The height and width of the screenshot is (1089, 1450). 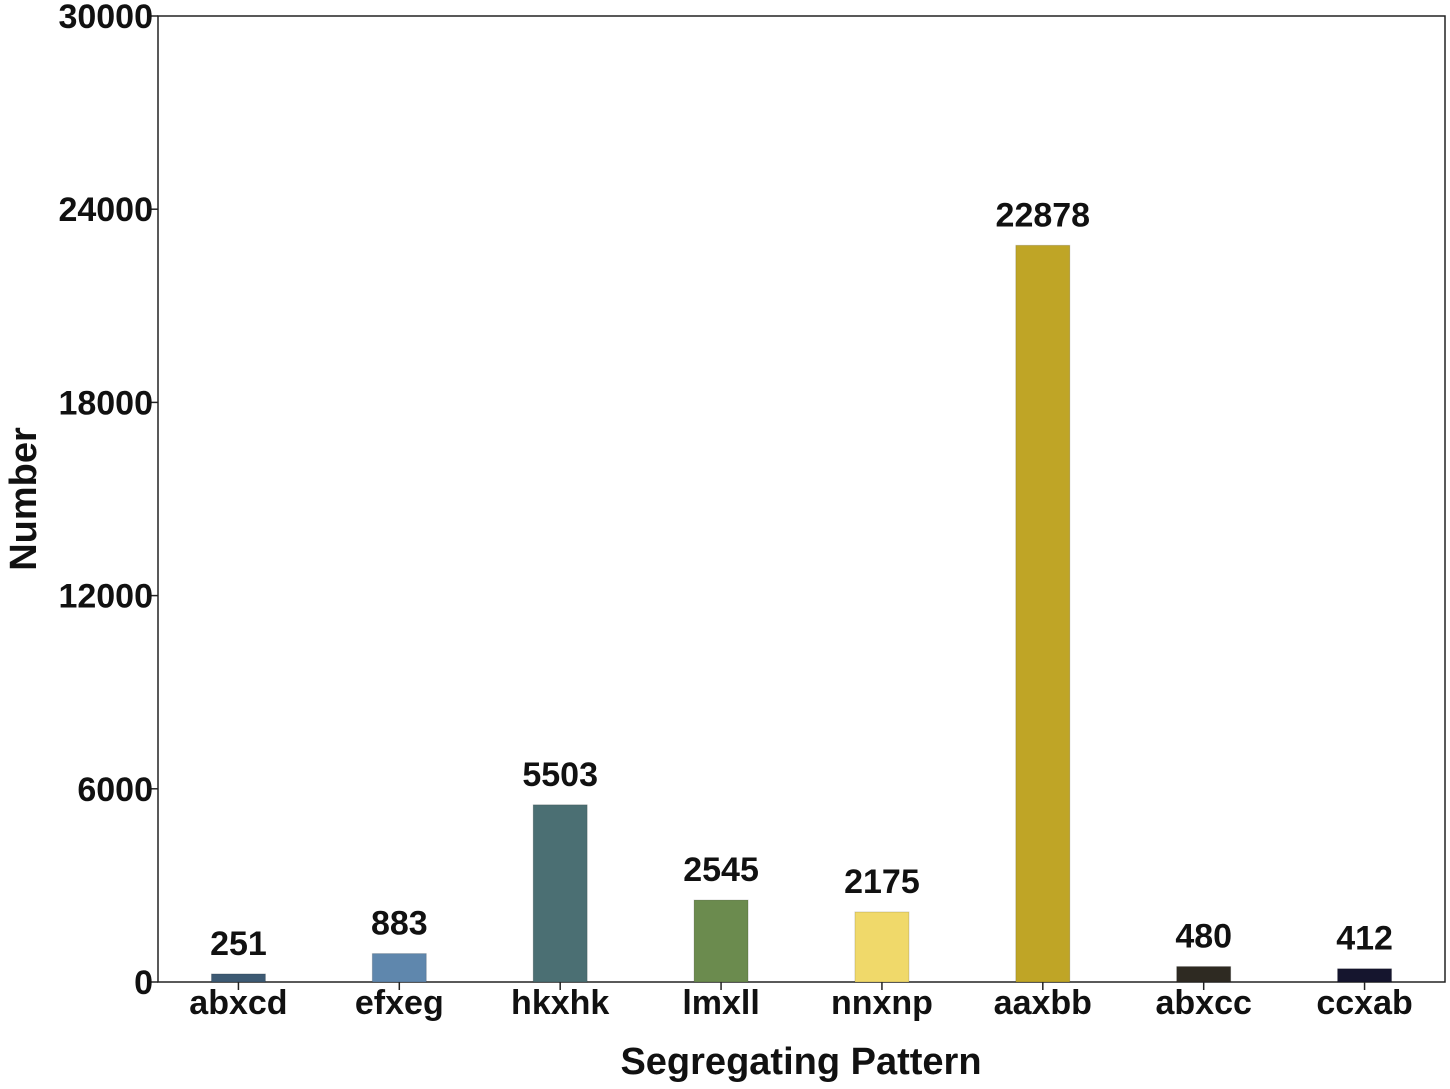 What do you see at coordinates (238, 944) in the screenshot?
I see `bar-value-label: 251` at bounding box center [238, 944].